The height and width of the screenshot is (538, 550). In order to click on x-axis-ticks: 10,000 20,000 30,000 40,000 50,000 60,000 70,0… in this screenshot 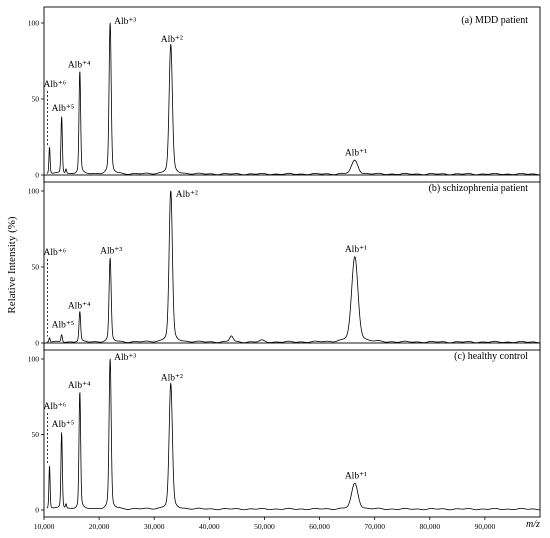, I will do `click(265, 524)`.